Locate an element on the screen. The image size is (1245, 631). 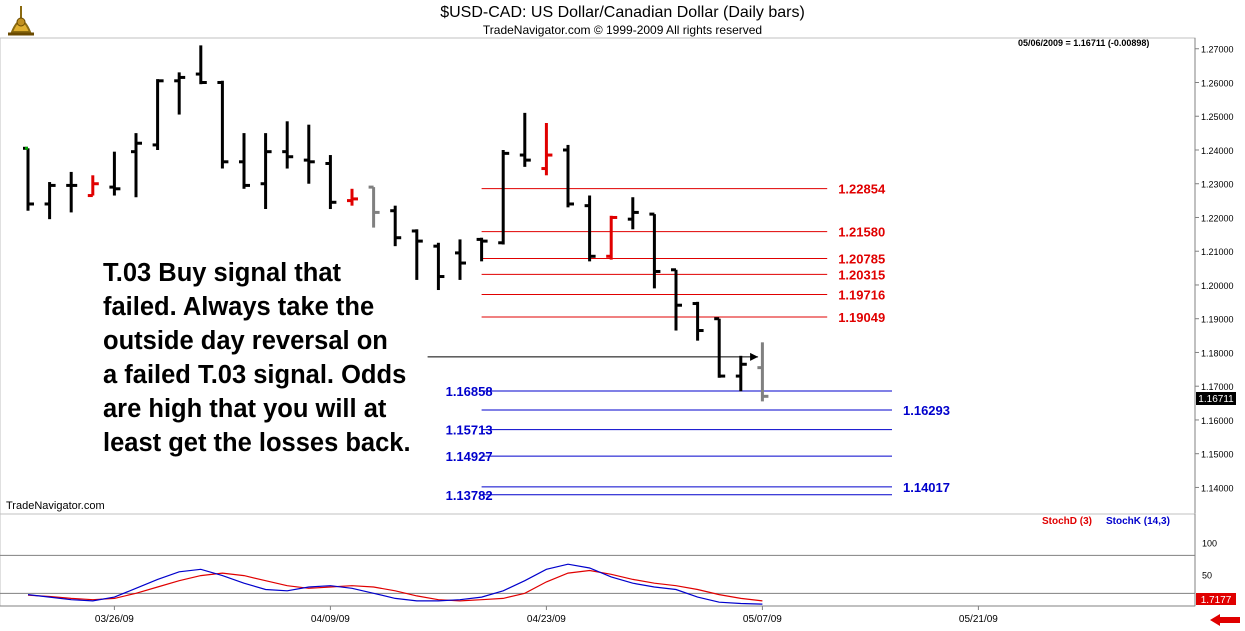
last-price-box is located at coordinates (1216, 398).